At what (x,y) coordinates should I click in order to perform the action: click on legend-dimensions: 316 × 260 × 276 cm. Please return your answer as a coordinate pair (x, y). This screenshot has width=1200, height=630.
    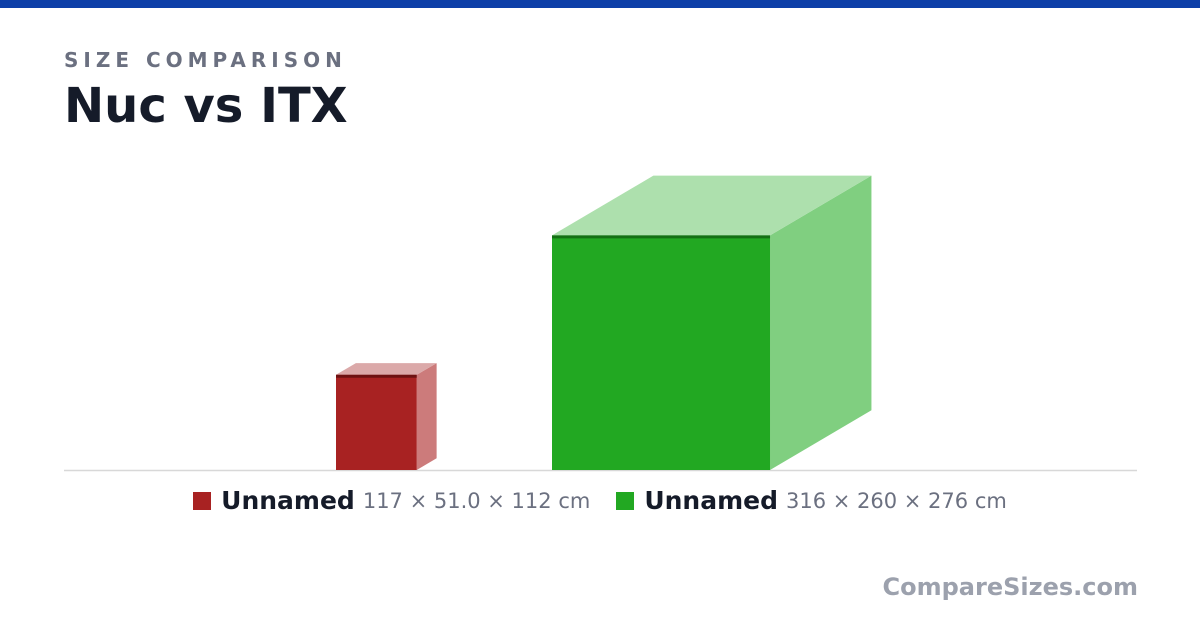
    Looking at the image, I should click on (896, 500).